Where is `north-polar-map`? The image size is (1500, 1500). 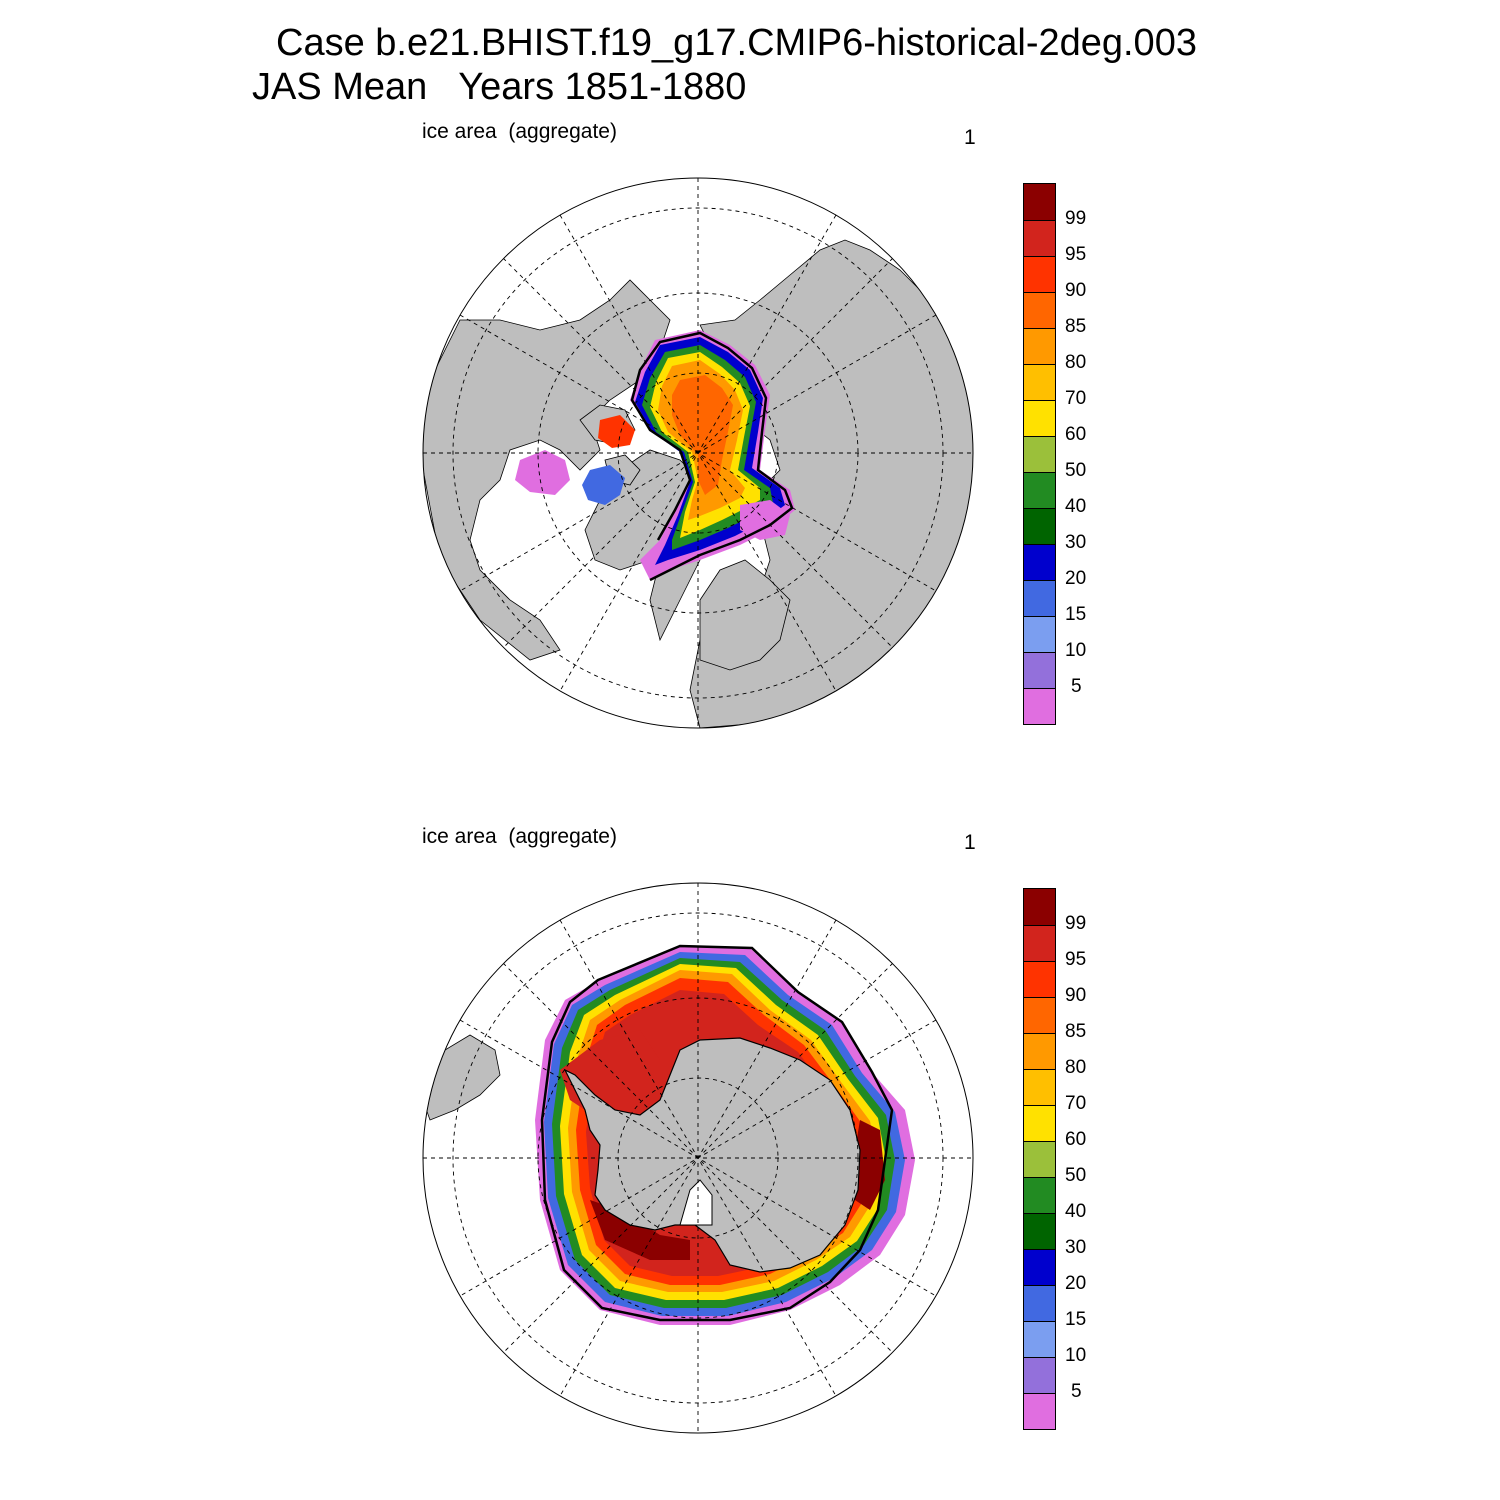 north-polar-map is located at coordinates (698, 453).